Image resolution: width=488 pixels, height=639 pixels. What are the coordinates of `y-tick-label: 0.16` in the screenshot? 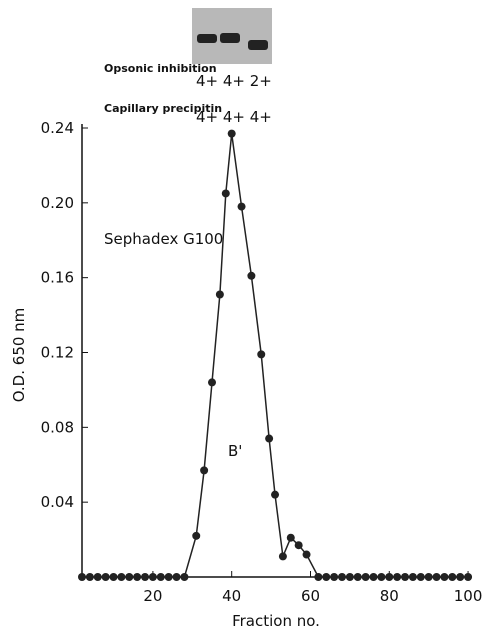 It's located at (57, 278).